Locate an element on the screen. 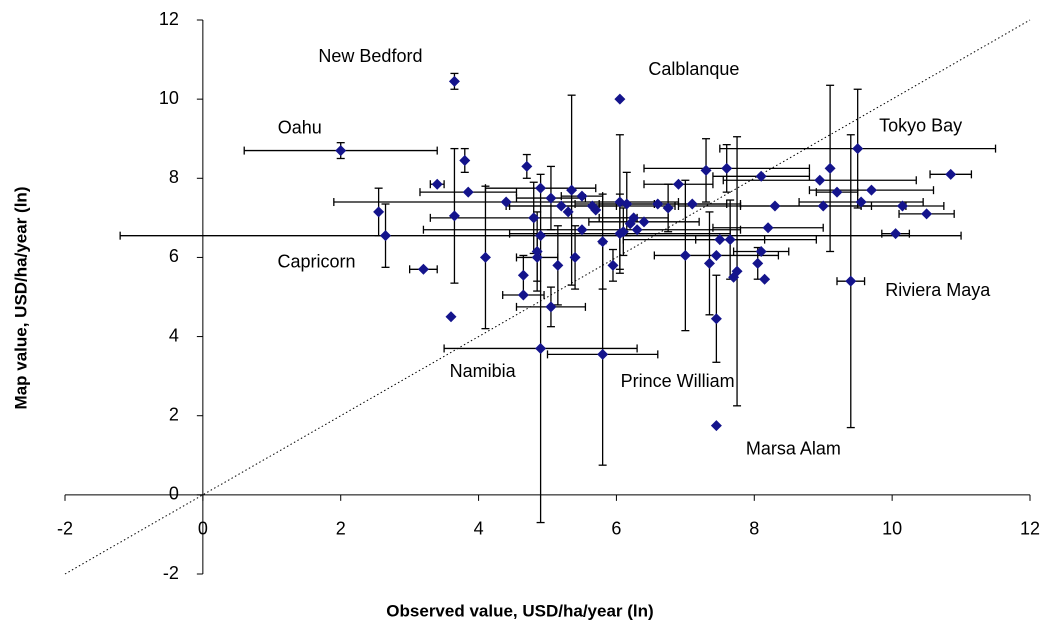 Image resolution: width=1047 pixels, height=629 pixels. y-tick-label: -2 is located at coordinates (171, 573).